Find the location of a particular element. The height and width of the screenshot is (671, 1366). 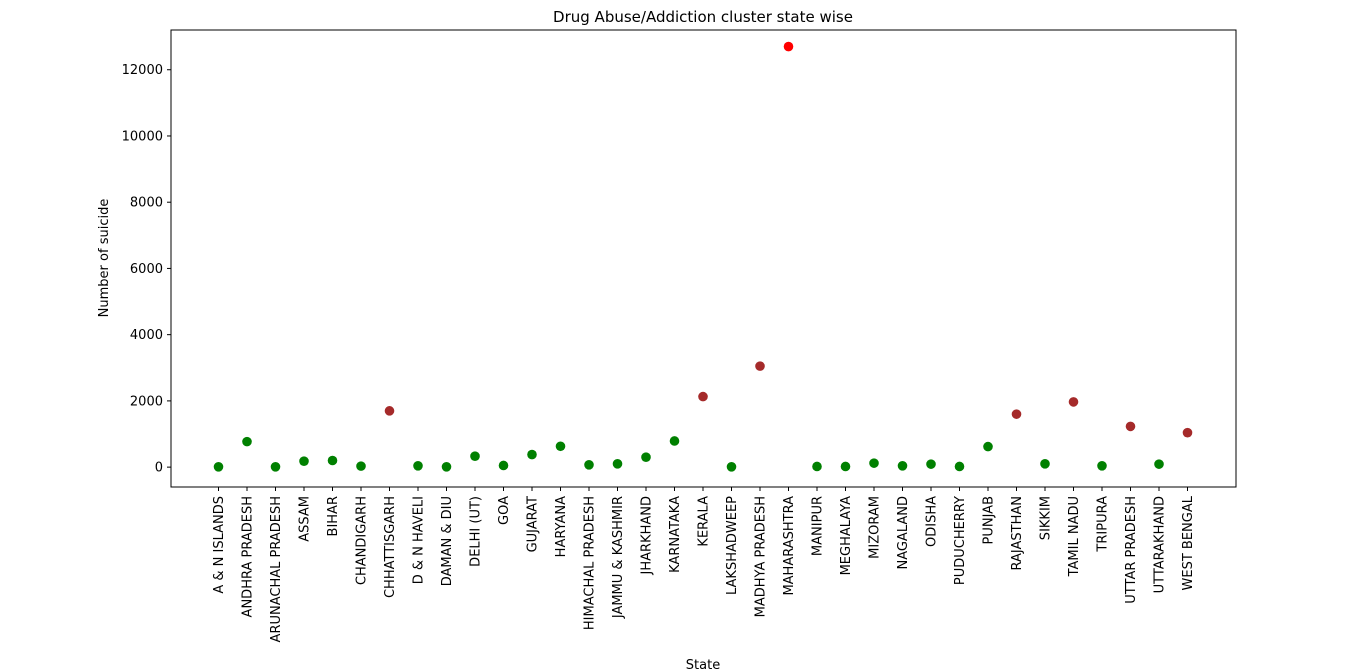

y-tick-label: 4000 is located at coordinates (146, 335).